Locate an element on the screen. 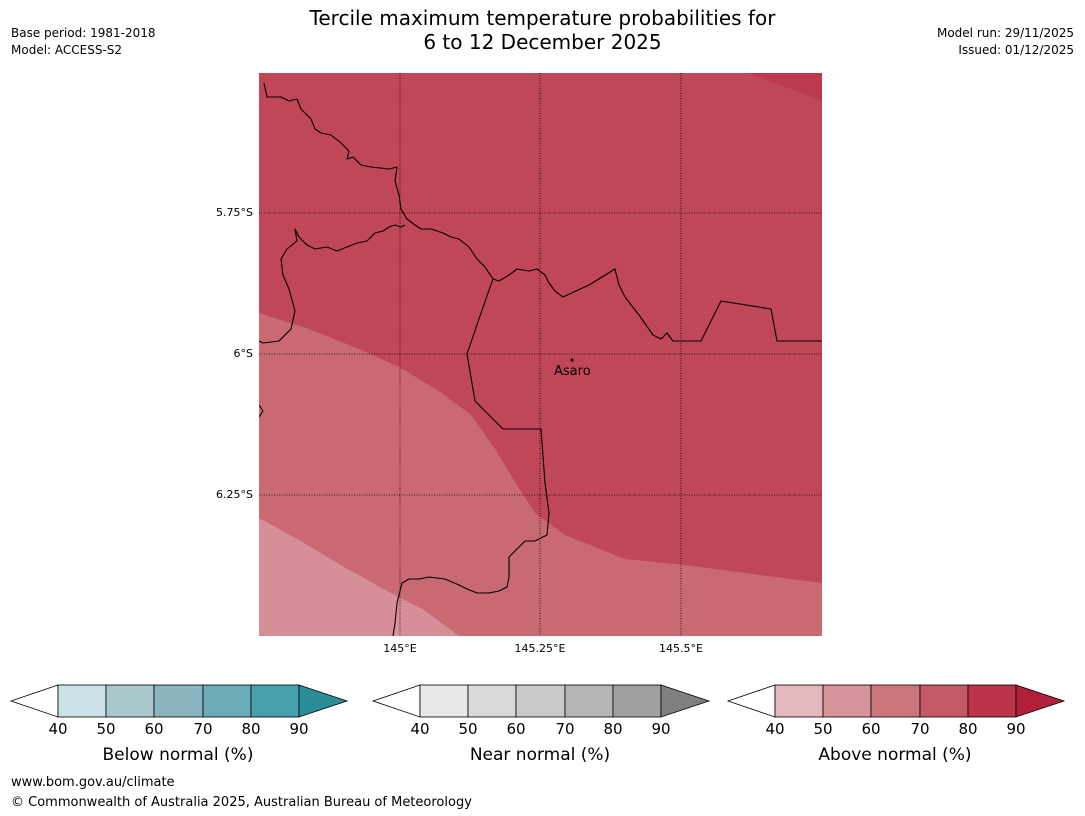 The image size is (1085, 816). colorbar-near-tick: 50 is located at coordinates (468, 729).